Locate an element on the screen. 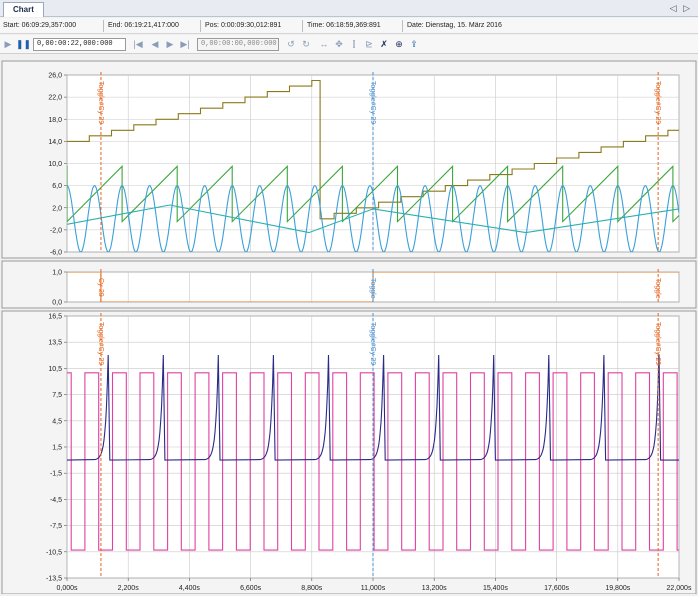 This screenshot has height=596, width=698. y-tick-label: -7,5 is located at coordinates (56, 526).